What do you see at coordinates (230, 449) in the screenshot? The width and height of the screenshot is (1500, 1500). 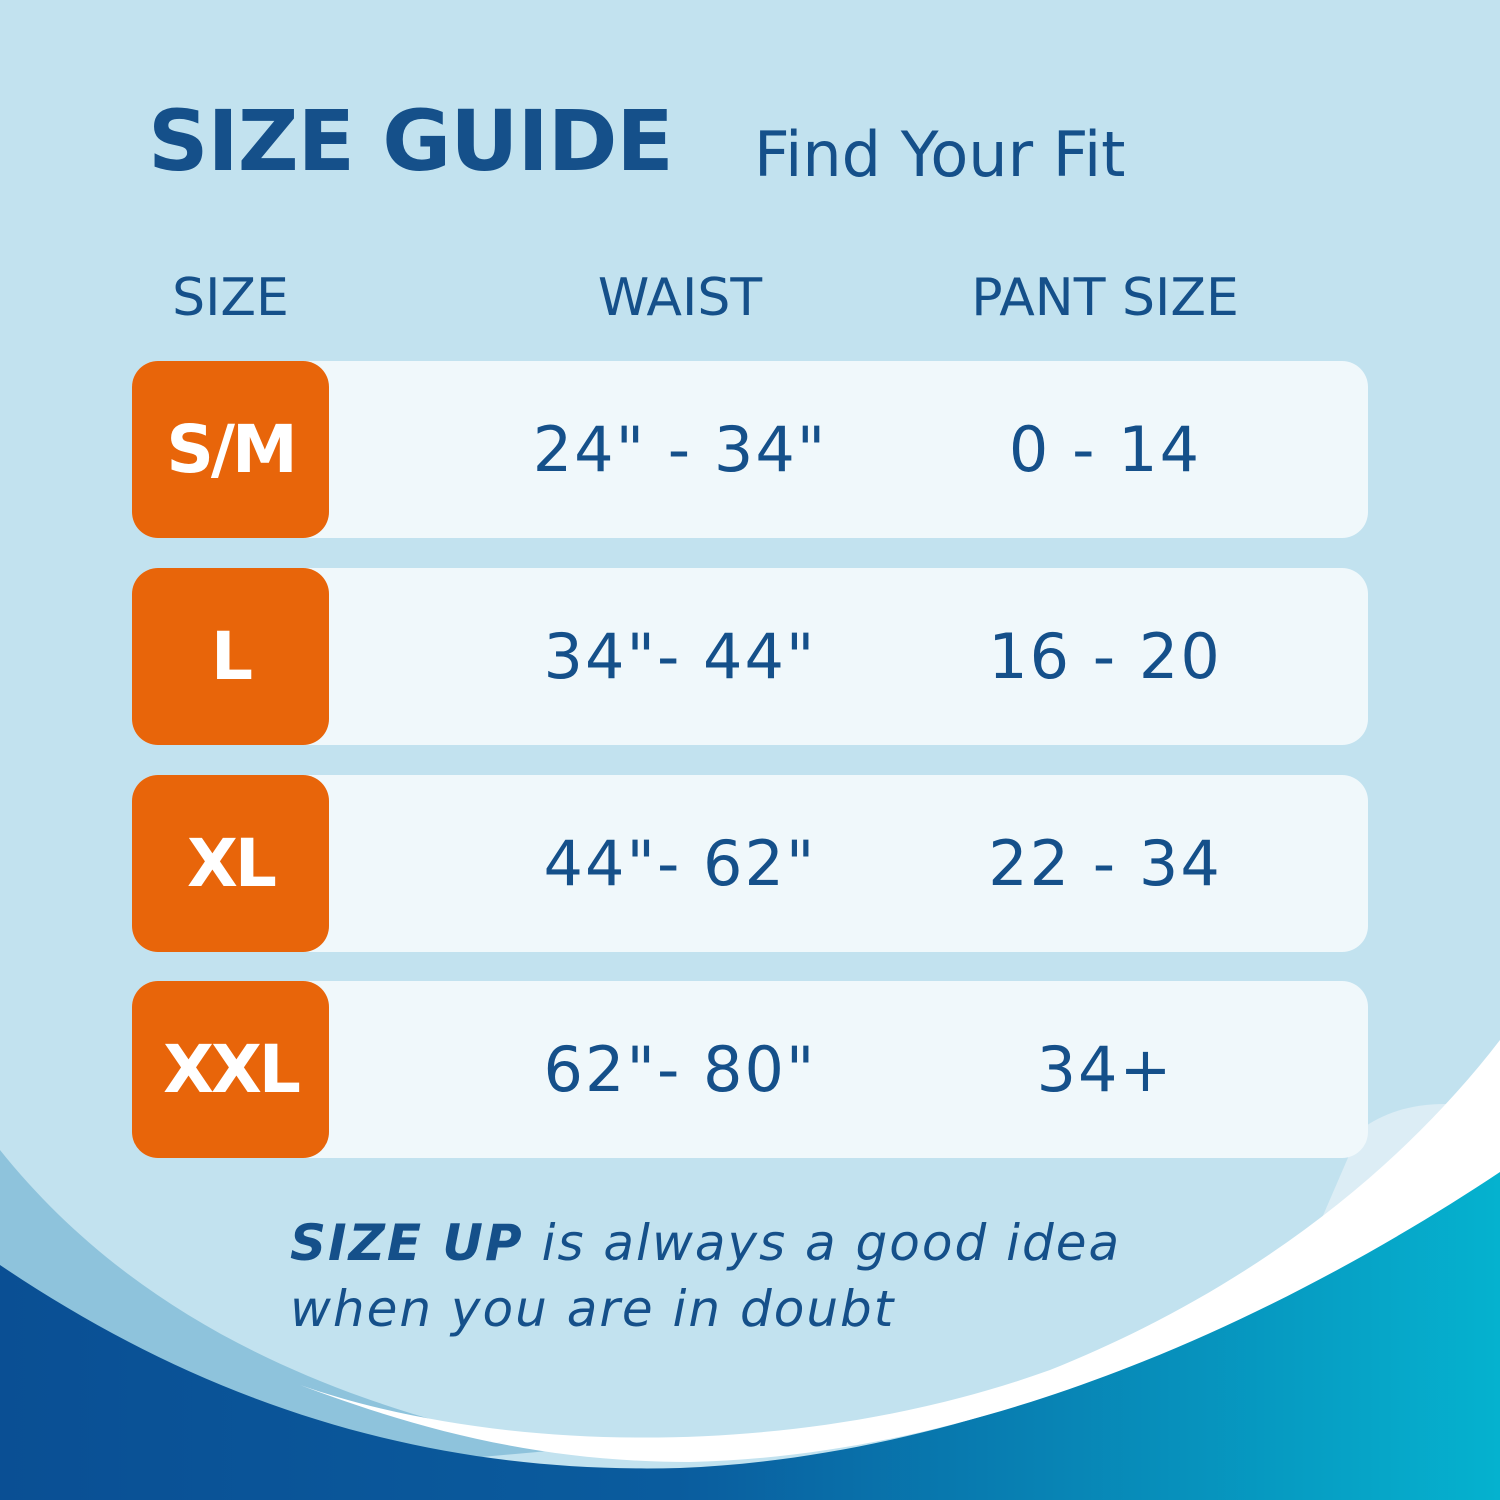 I see `size-badge: S/M` at bounding box center [230, 449].